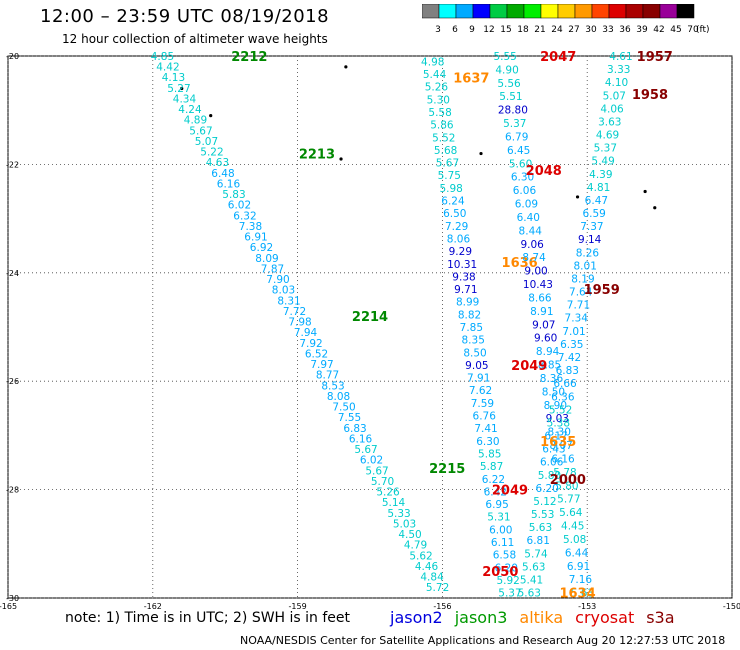 Image resolution: width=740 pixels, height=650 pixels. I want to click on wave-height-value: 4.63, so click(217, 163).